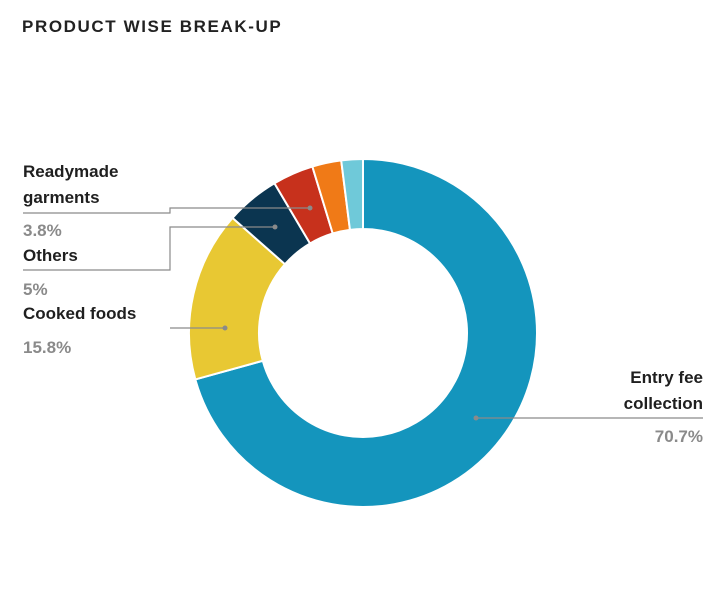 The width and height of the screenshot is (726, 594). Describe the element at coordinates (35, 289) in the screenshot. I see `label-value-others: 5%` at that location.